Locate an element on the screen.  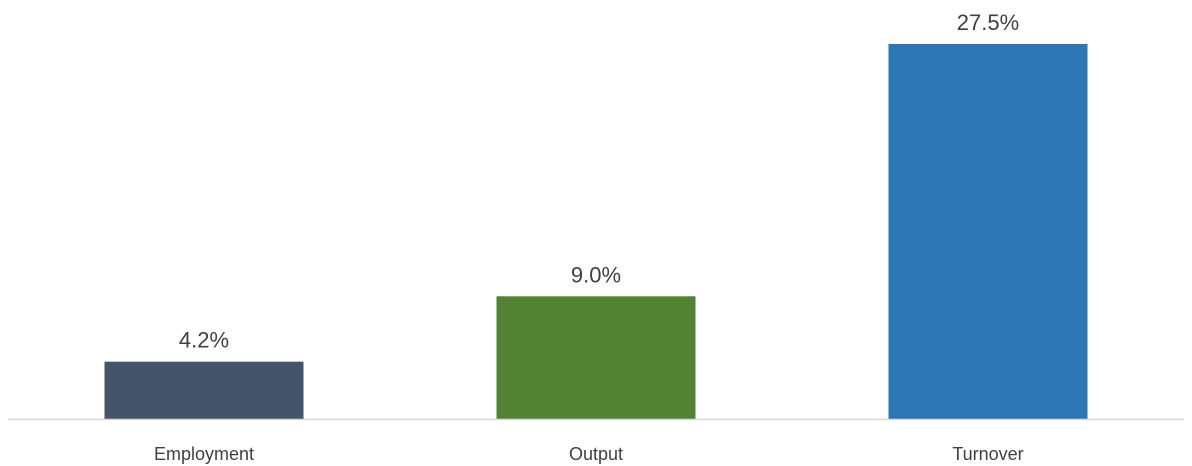
category-labels-group: Employment Output Turnover is located at coordinates (589, 454).